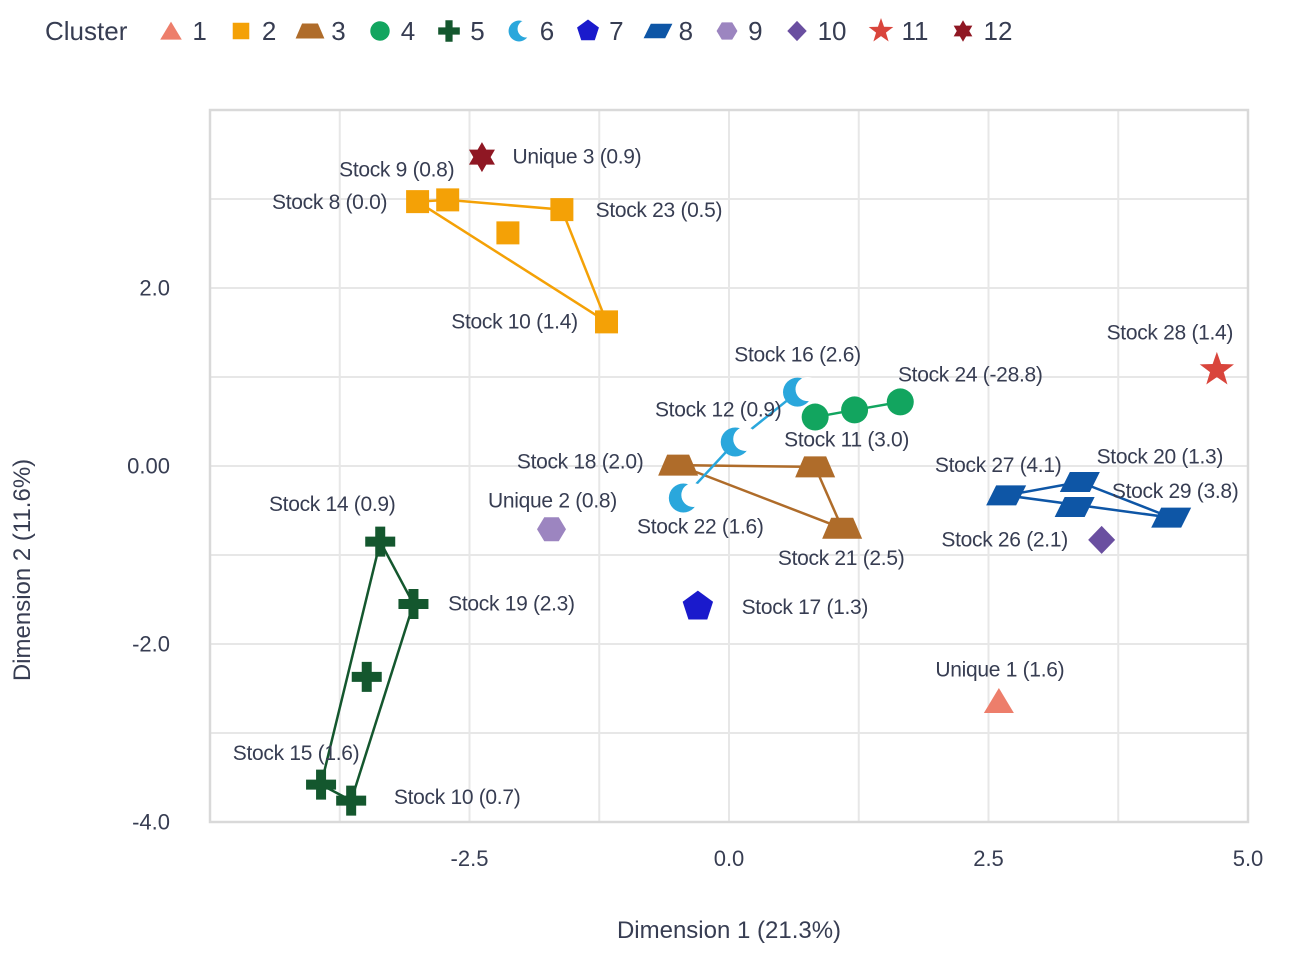 The image size is (1299, 960). What do you see at coordinates (199, 30) in the screenshot?
I see `legend-item-label: 1` at bounding box center [199, 30].